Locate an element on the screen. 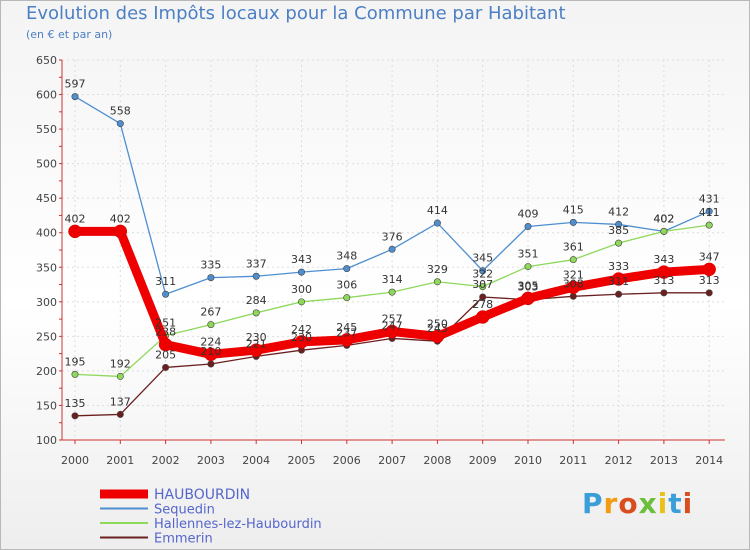  x-tick-label: 2005 is located at coordinates (302, 460).